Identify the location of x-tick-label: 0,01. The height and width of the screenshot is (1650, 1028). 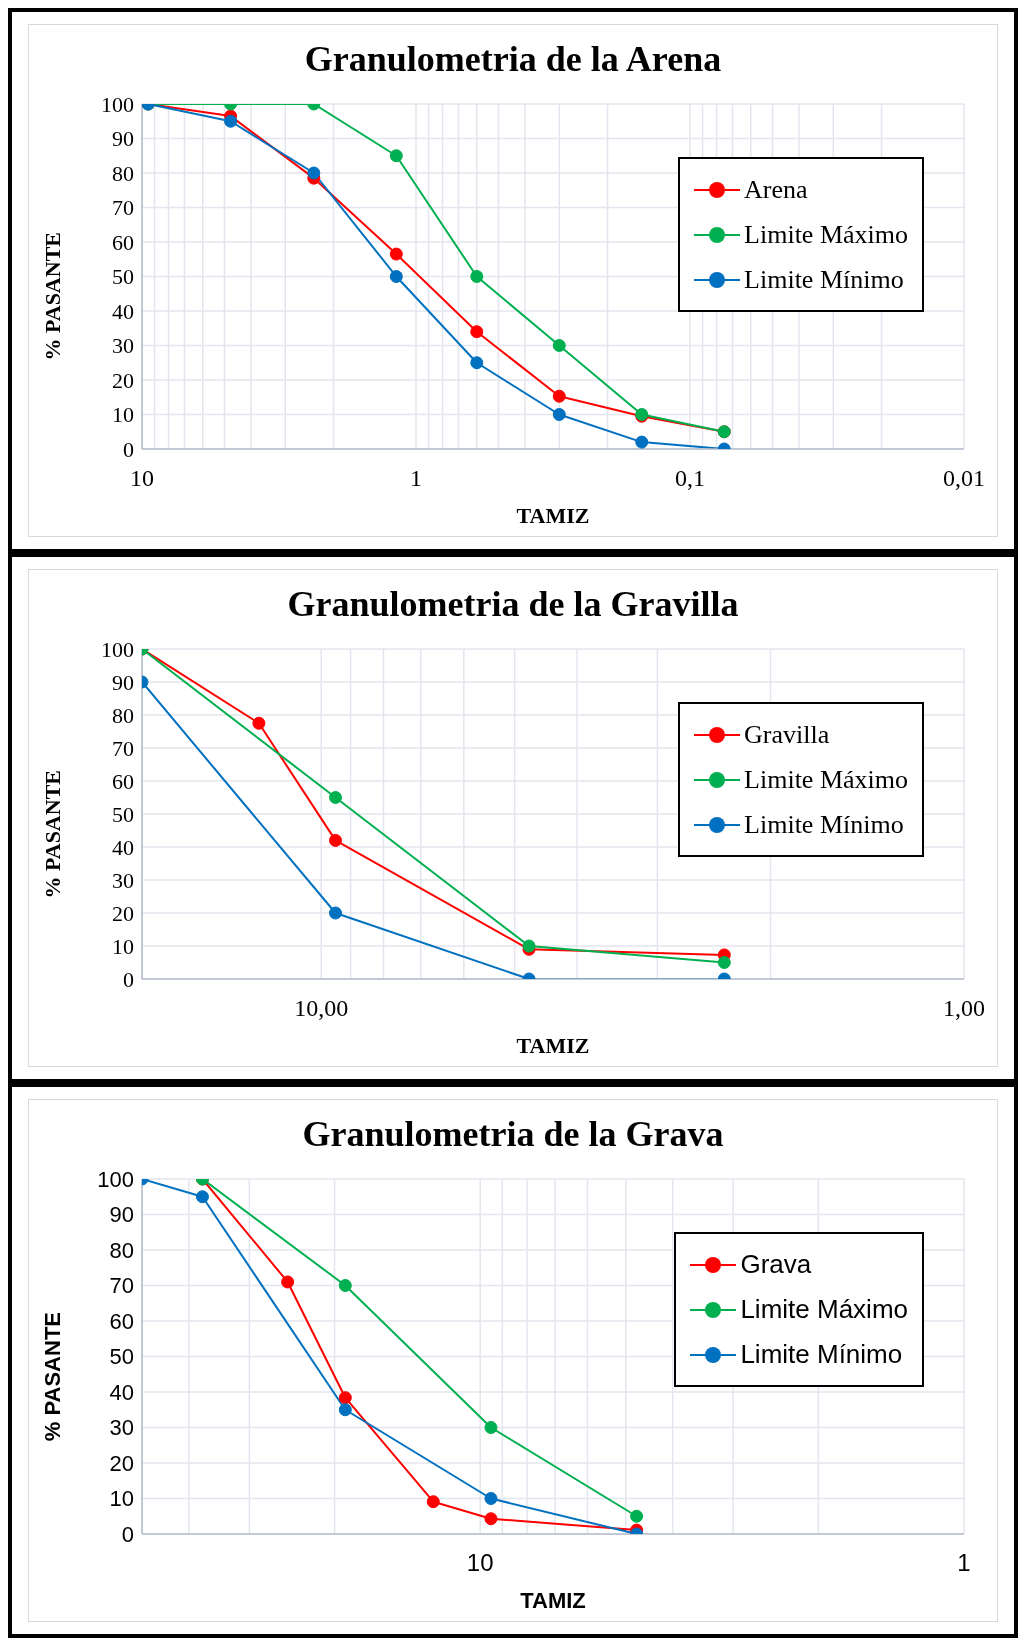
(964, 478).